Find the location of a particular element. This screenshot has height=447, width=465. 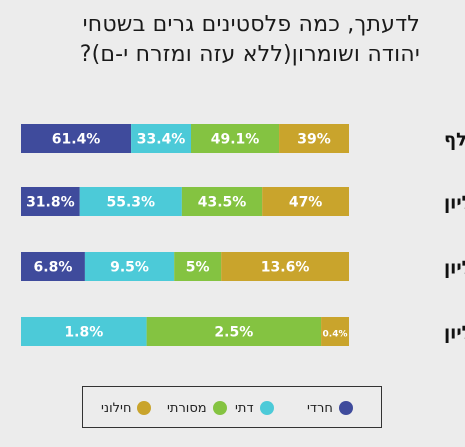

category-label: 3 מיליון is located at coordinates (454, 333).